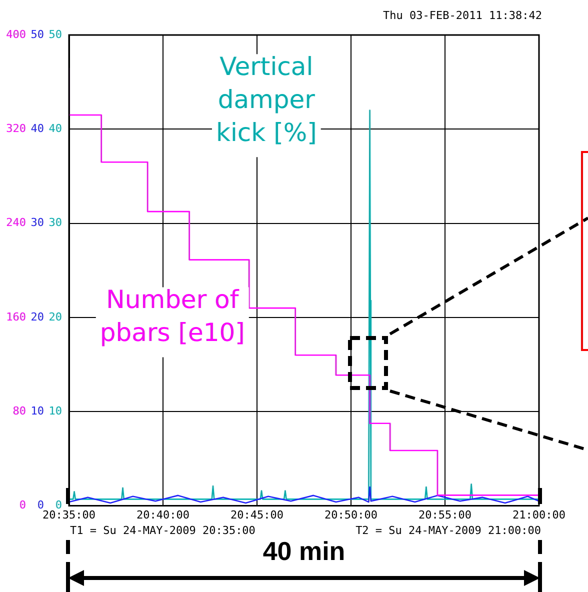  Describe the element at coordinates (172, 316) in the screenshot. I see `series-label: Number of pbars [e10]` at that location.